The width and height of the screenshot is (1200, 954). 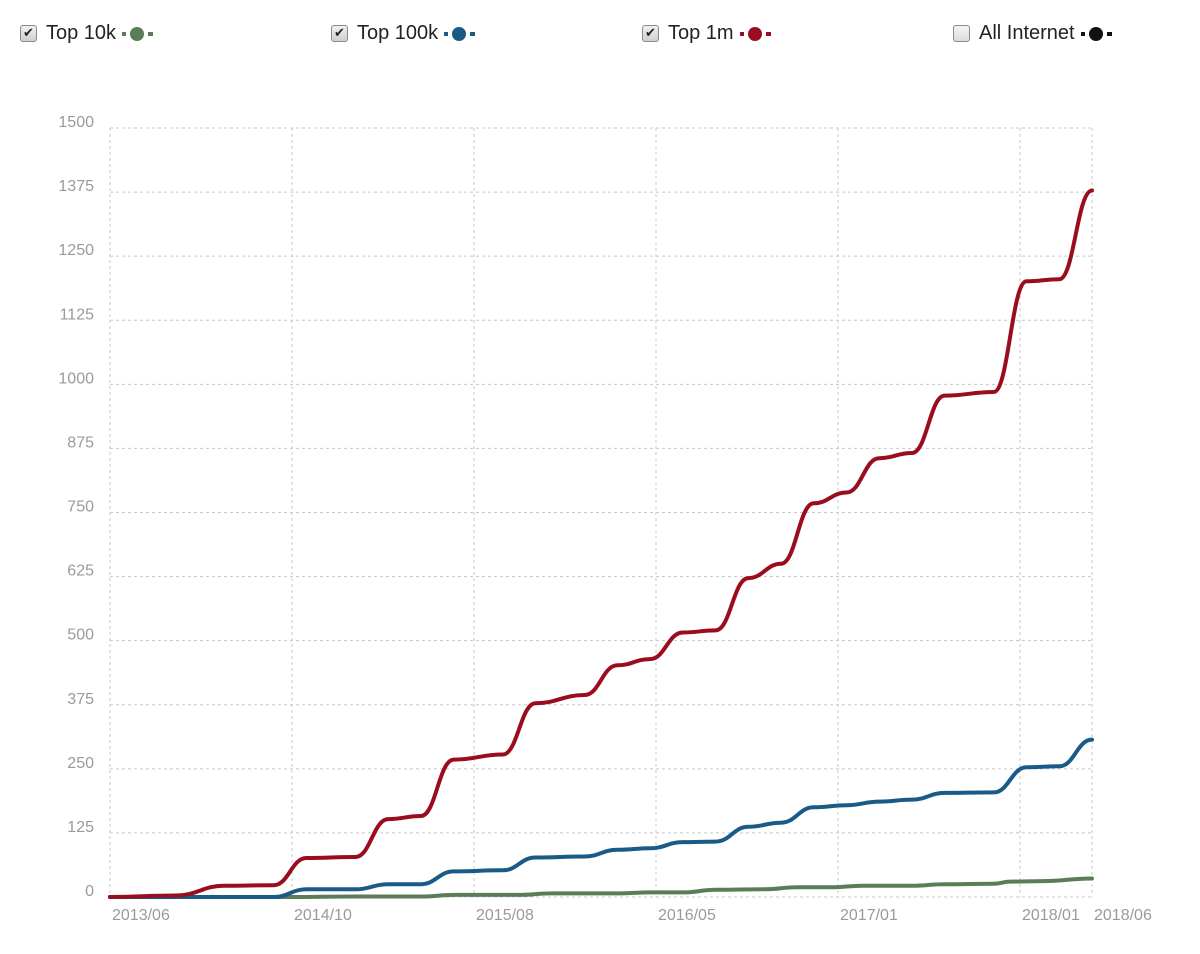 I want to click on legend-item-top-100k: ✔ Top 100k, so click(x=404, y=33).